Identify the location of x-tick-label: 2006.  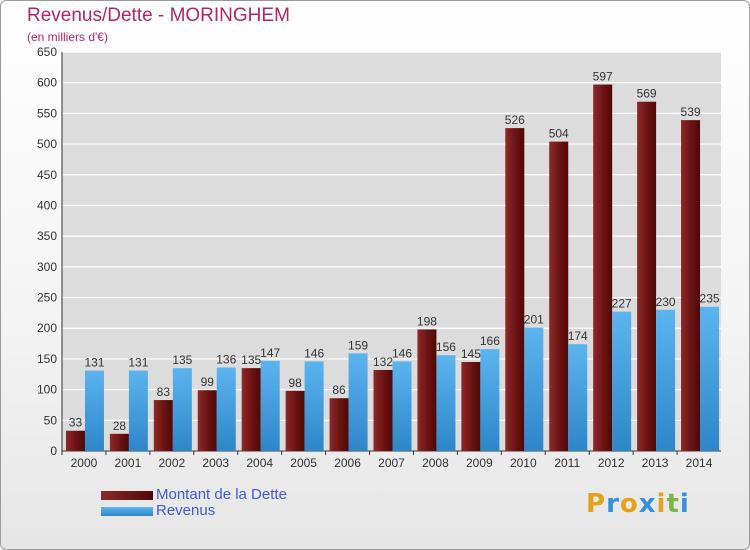
(347, 463).